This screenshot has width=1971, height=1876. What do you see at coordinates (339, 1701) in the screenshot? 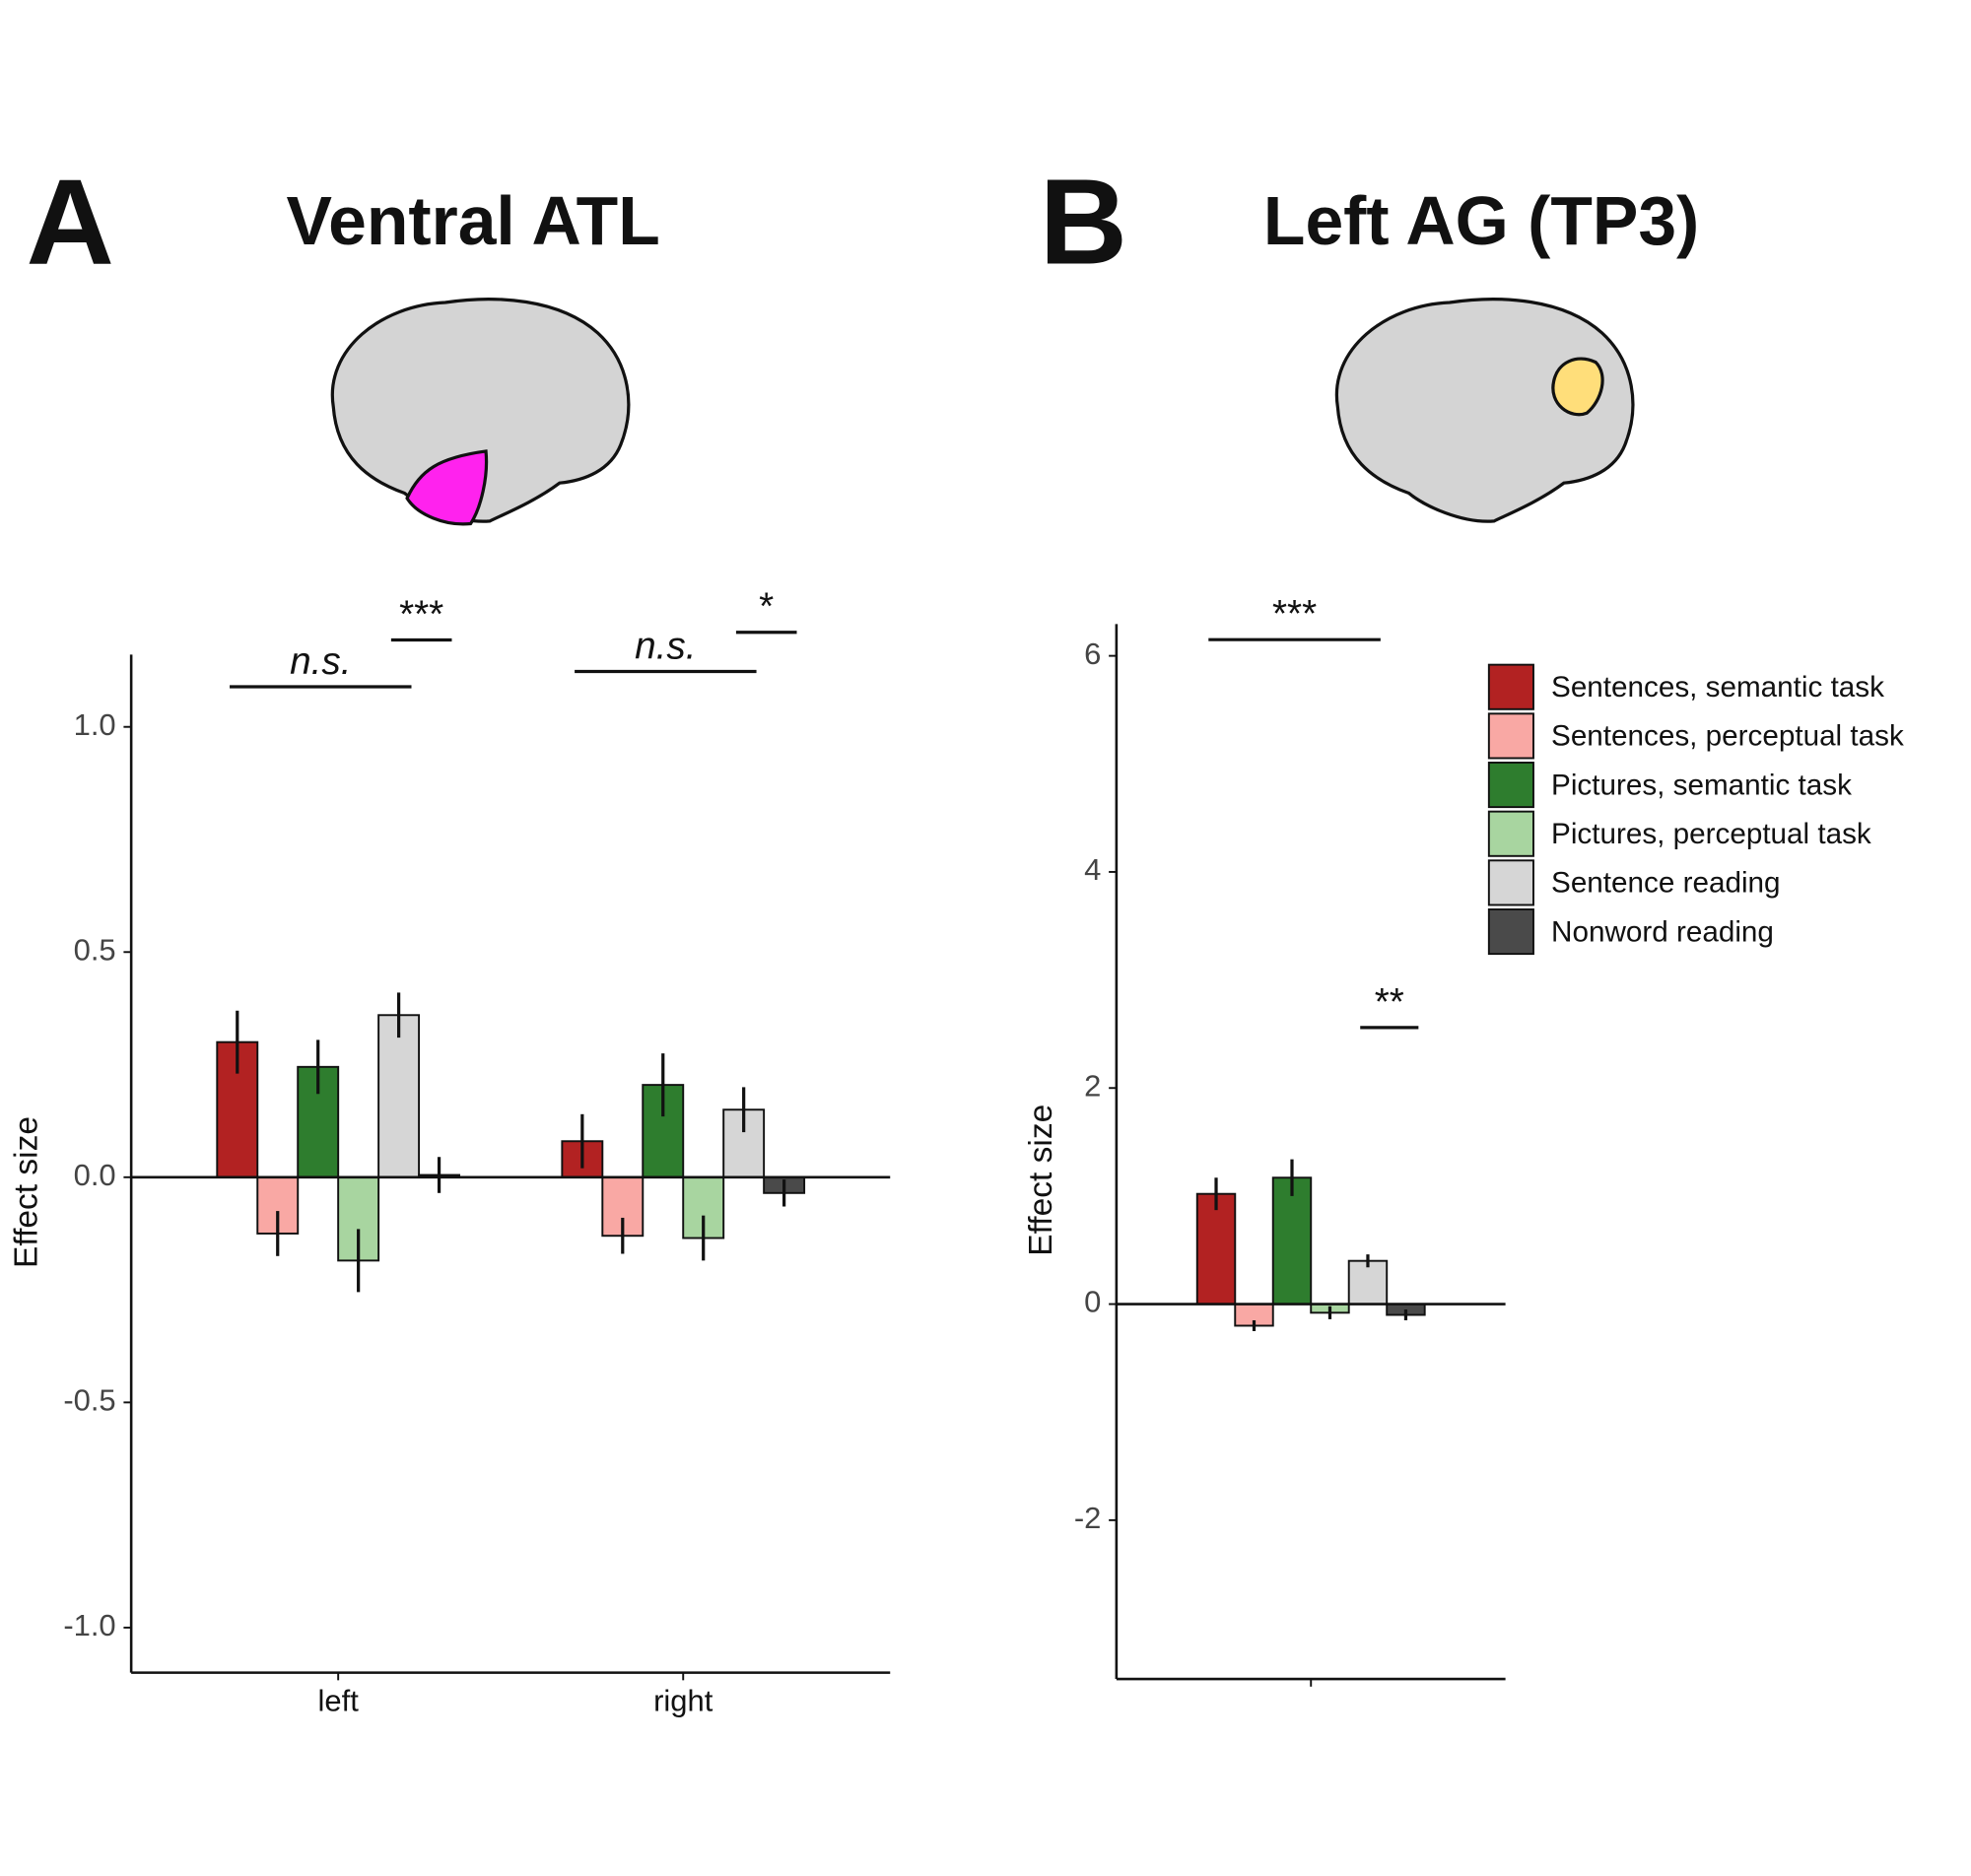
I see `x-tick-label: left` at bounding box center [339, 1701].